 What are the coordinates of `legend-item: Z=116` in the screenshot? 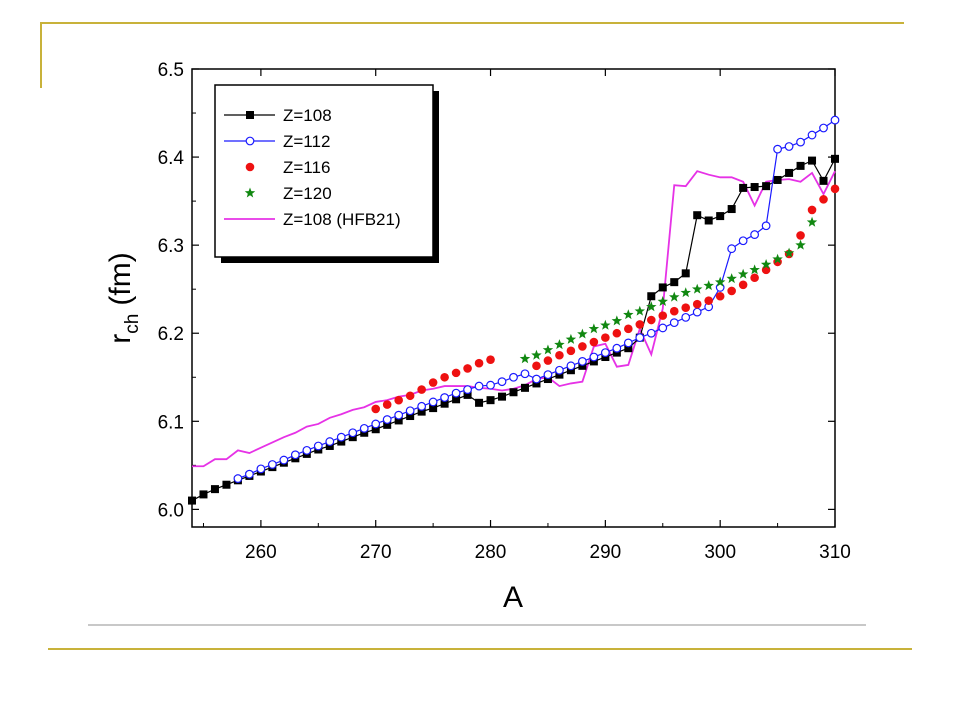 It's located at (287, 167).